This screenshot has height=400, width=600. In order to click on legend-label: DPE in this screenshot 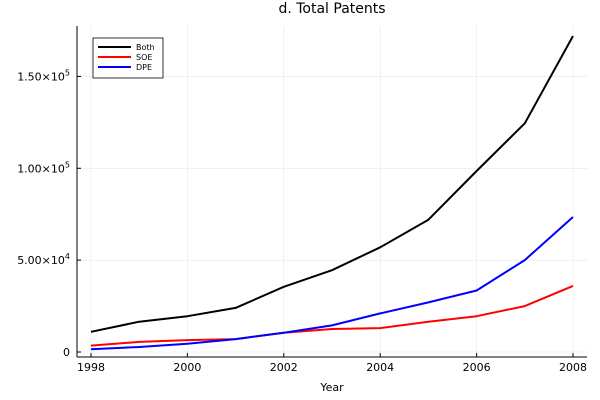, I will do `click(144, 67)`.